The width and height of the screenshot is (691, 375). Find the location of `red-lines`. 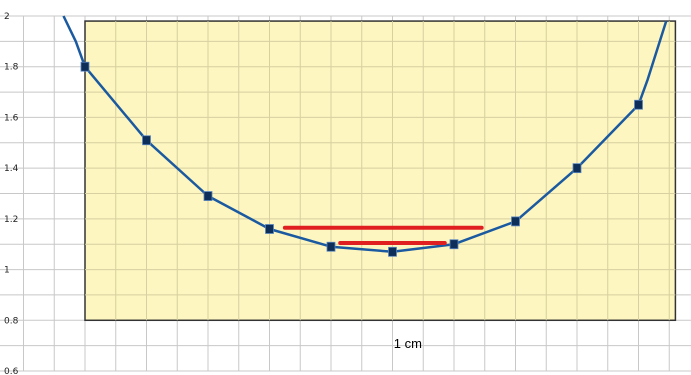

red-lines is located at coordinates (383, 235).